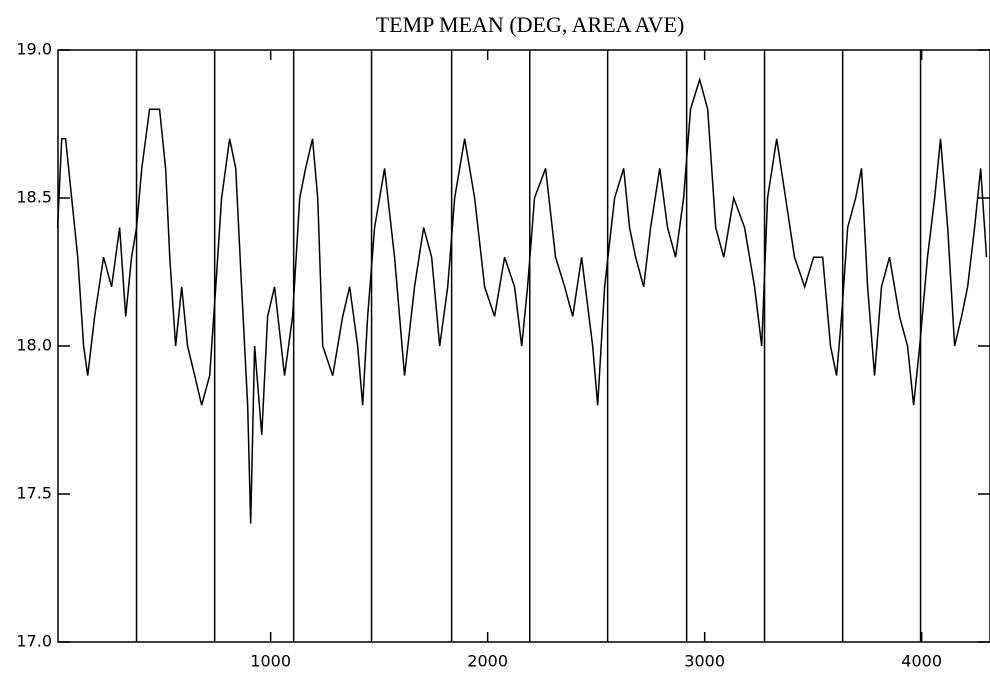 Image resolution: width=990 pixels, height=677 pixels. I want to click on y-tick-label: 17.0, so click(34, 641).